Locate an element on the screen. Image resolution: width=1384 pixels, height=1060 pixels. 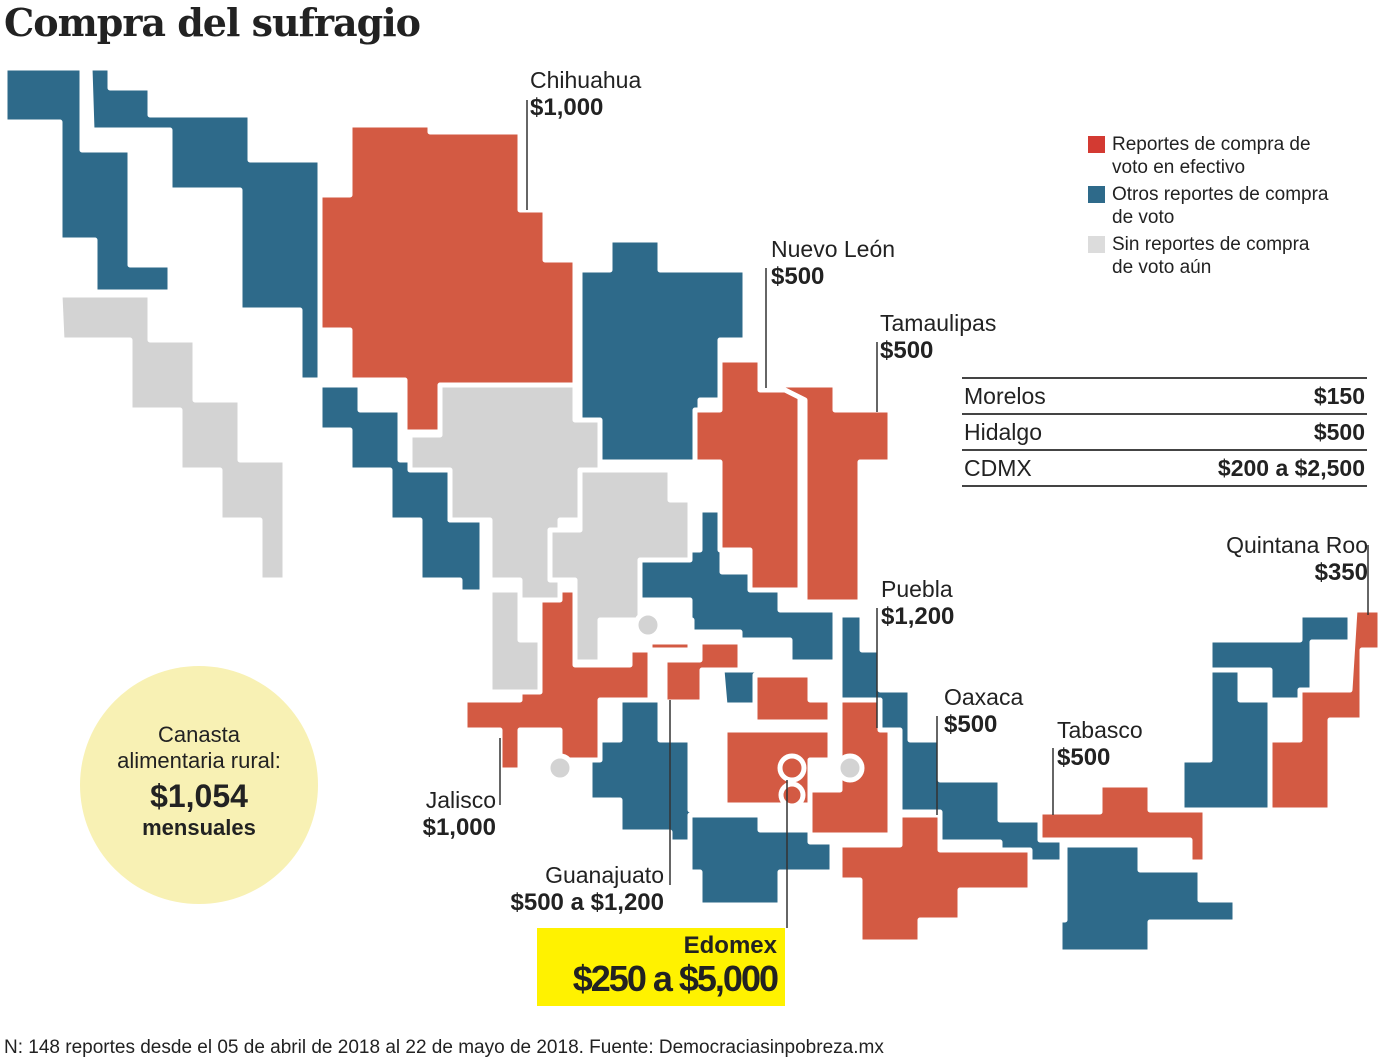
legend-item-none: Sin reportes de compra de voto aún is located at coordinates (1210, 256).